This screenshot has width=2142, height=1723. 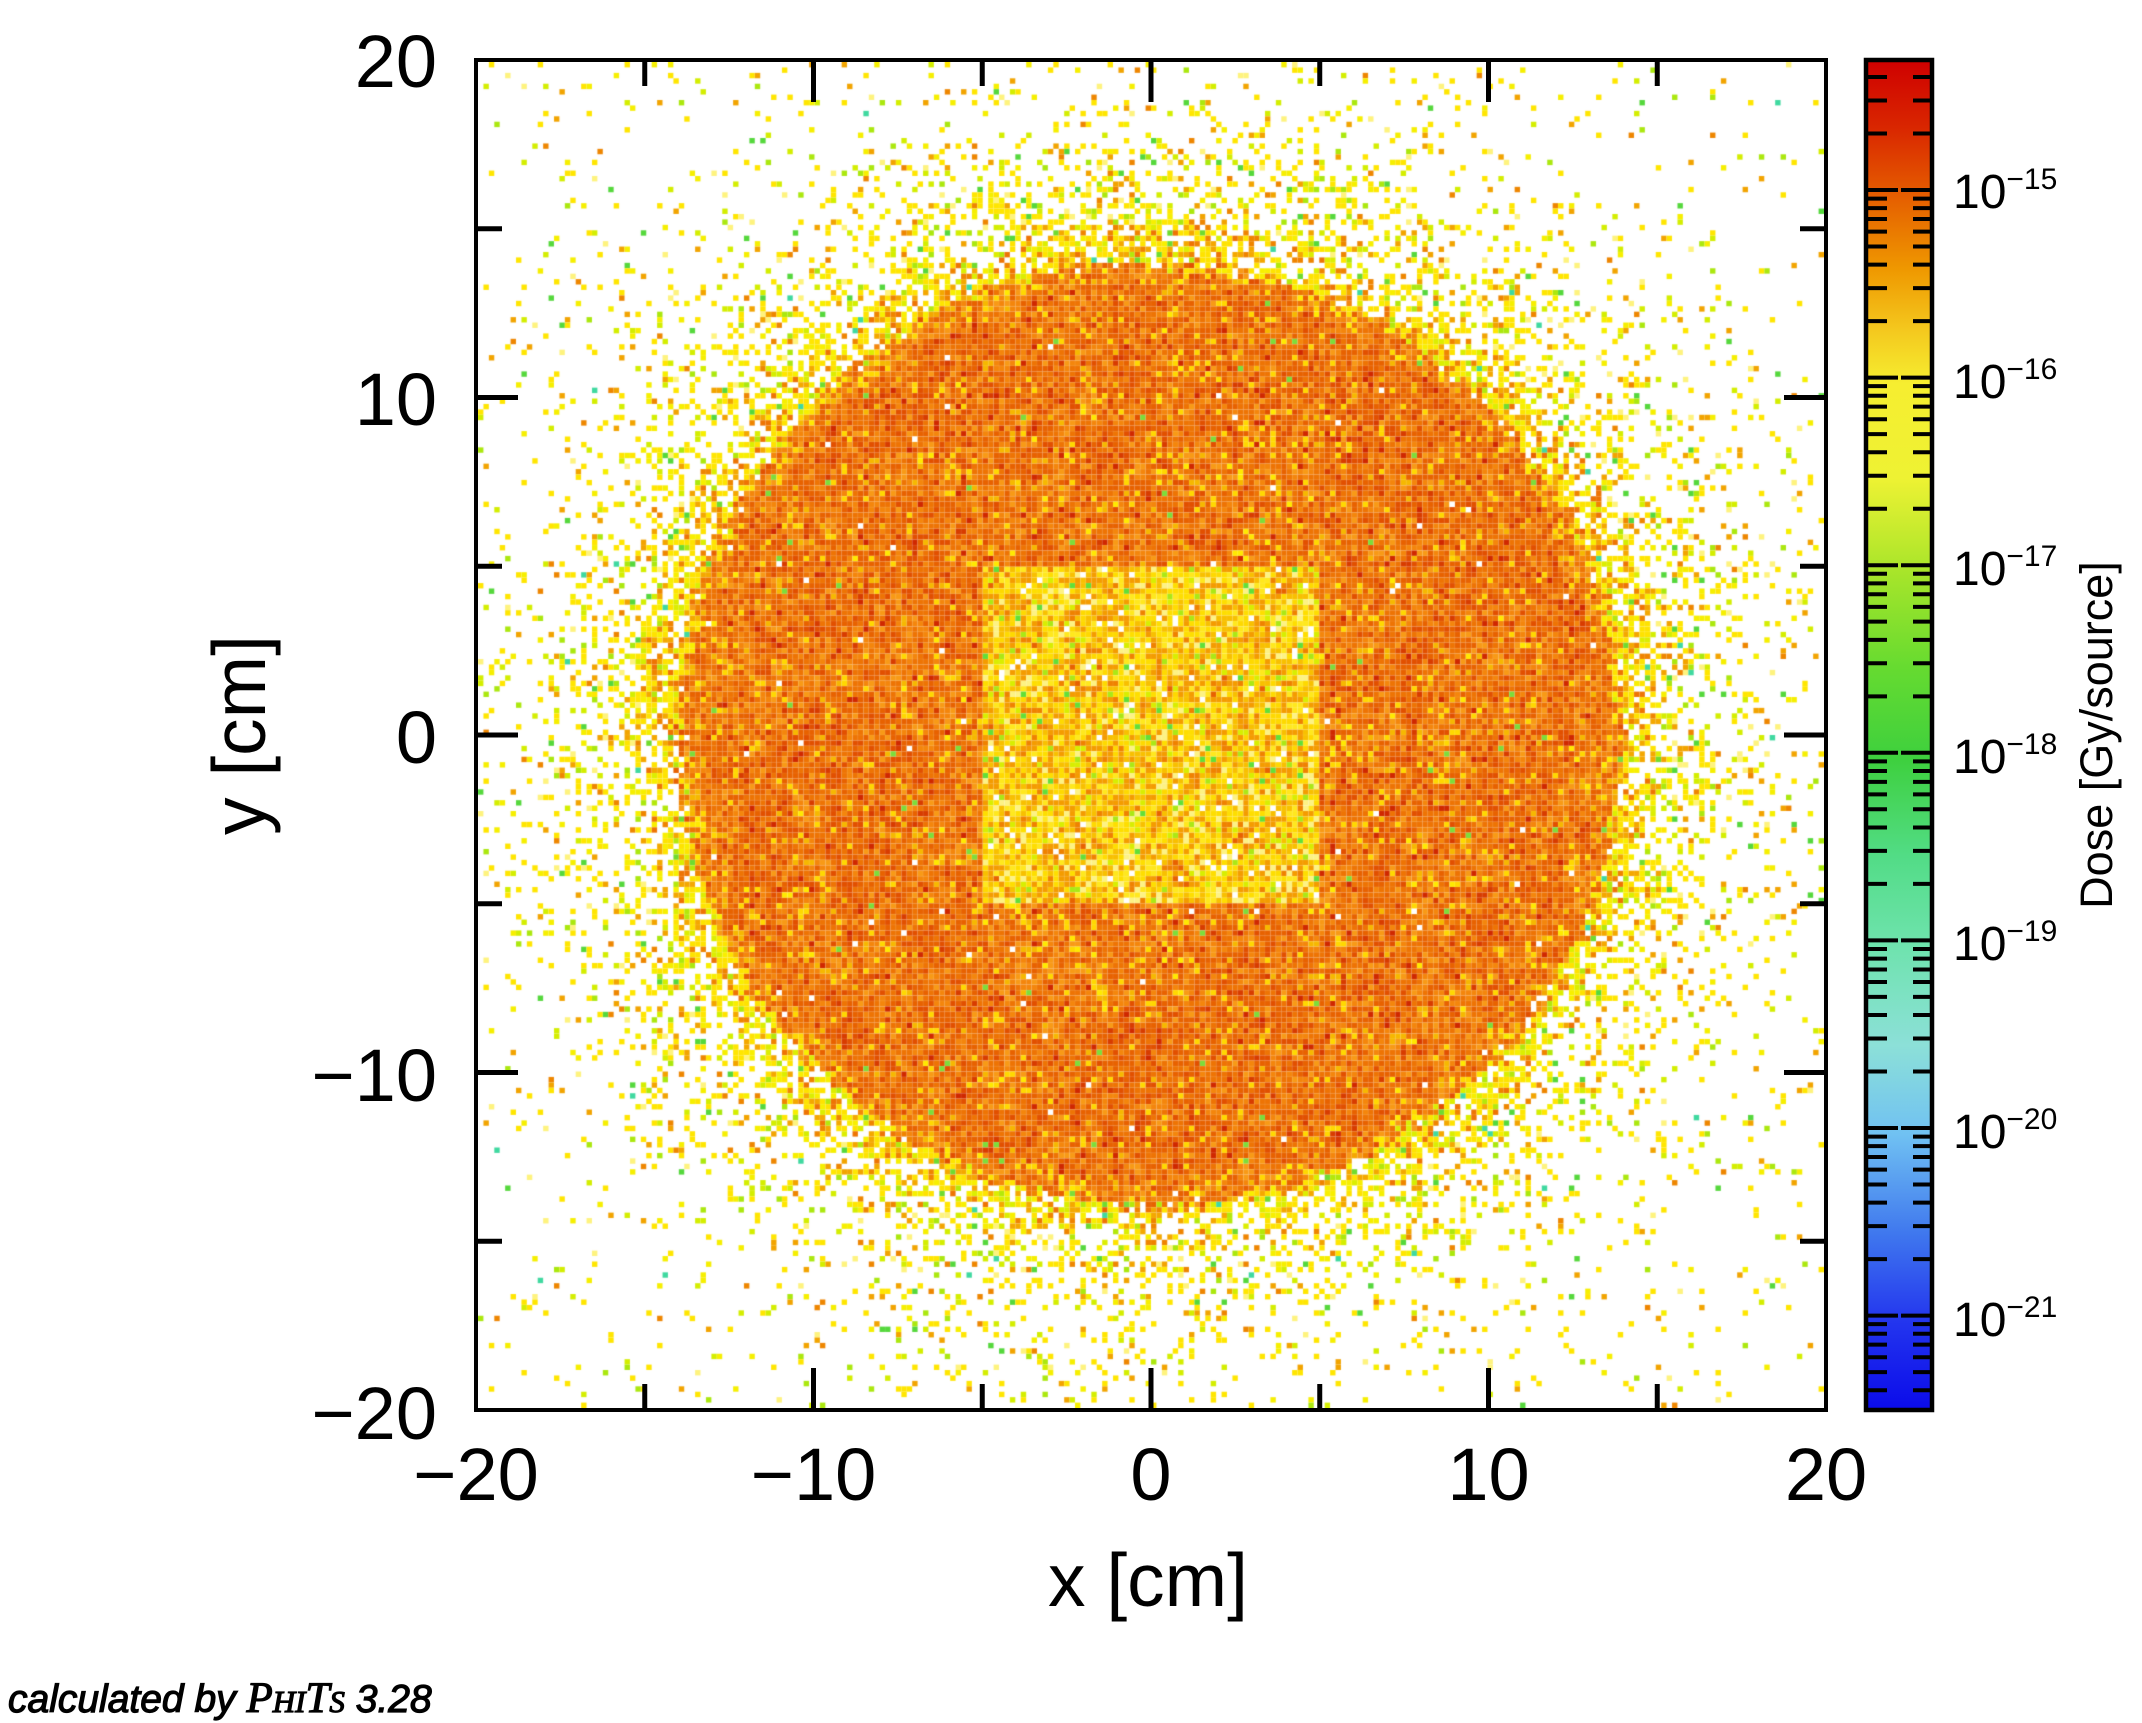 I want to click on svg-text: calculated by PHITS 3.28, so click(x=220, y=1698).